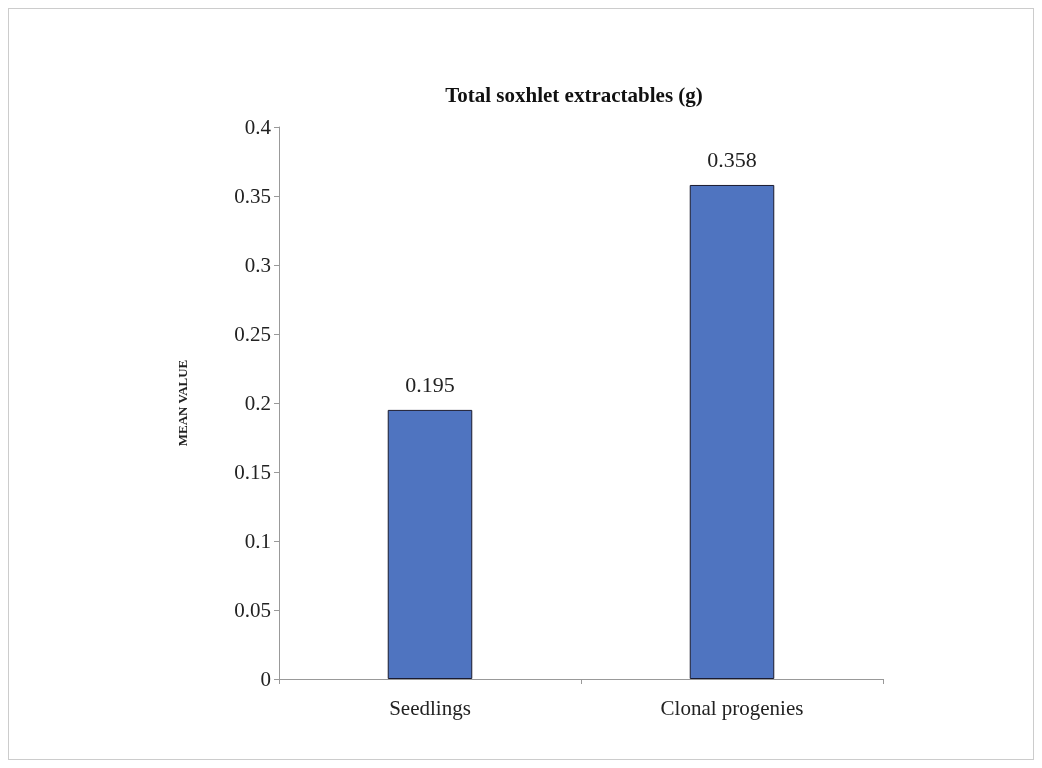 The width and height of the screenshot is (1042, 768). What do you see at coordinates (252, 472) in the screenshot?
I see `y-tick-label: 0.15` at bounding box center [252, 472].